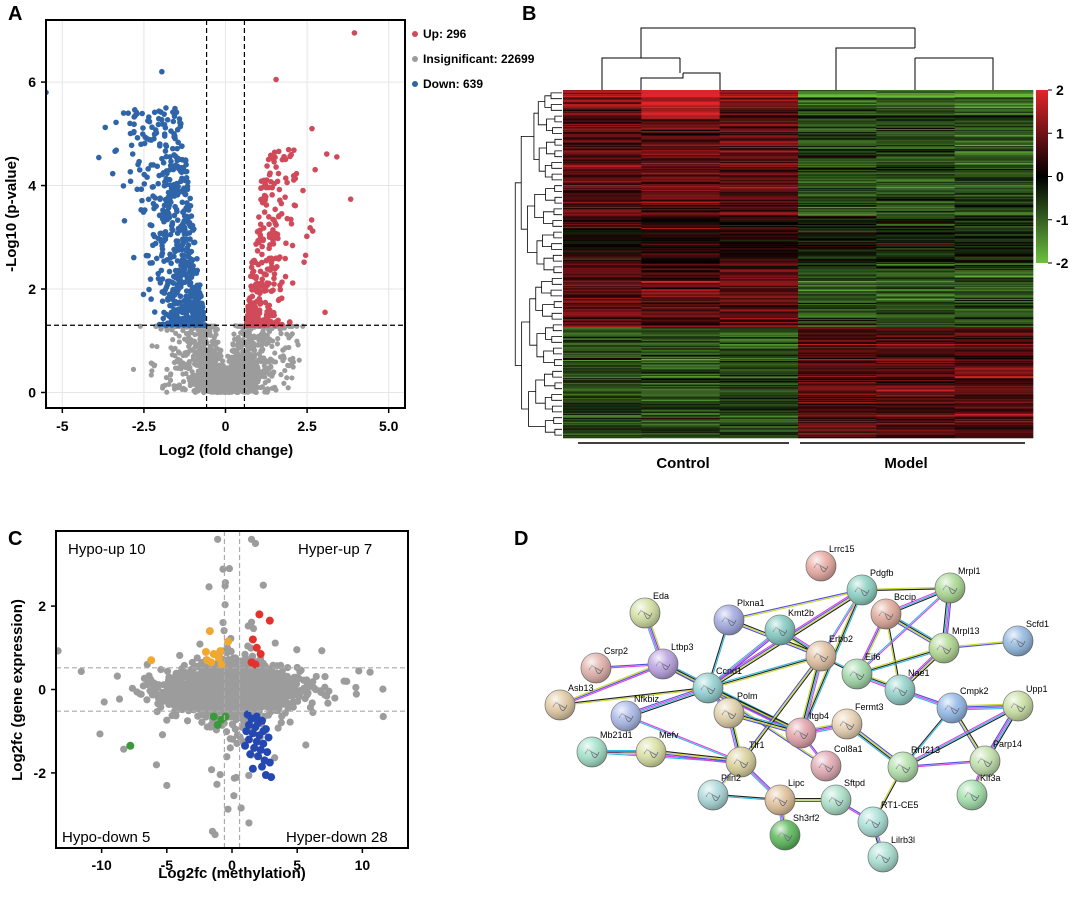 The height and width of the screenshot is (910, 1072). I want to click on legend-insig-marker, so click(415, 59).